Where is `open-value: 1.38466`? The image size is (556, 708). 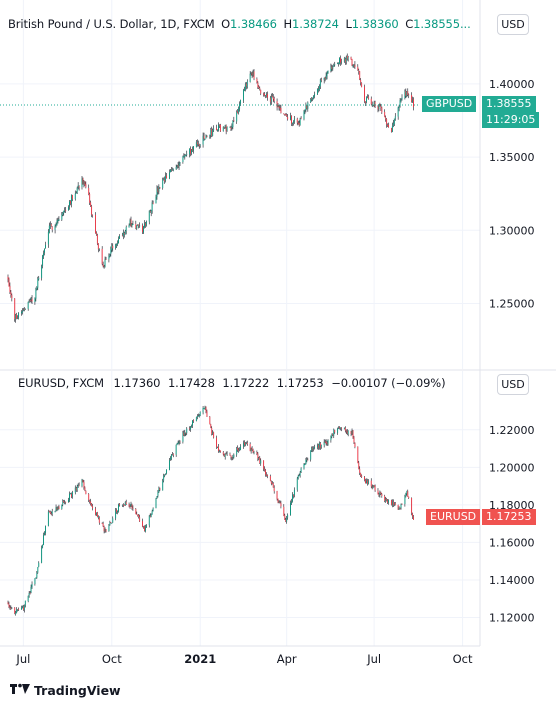 open-value: 1.38466 is located at coordinates (253, 24).